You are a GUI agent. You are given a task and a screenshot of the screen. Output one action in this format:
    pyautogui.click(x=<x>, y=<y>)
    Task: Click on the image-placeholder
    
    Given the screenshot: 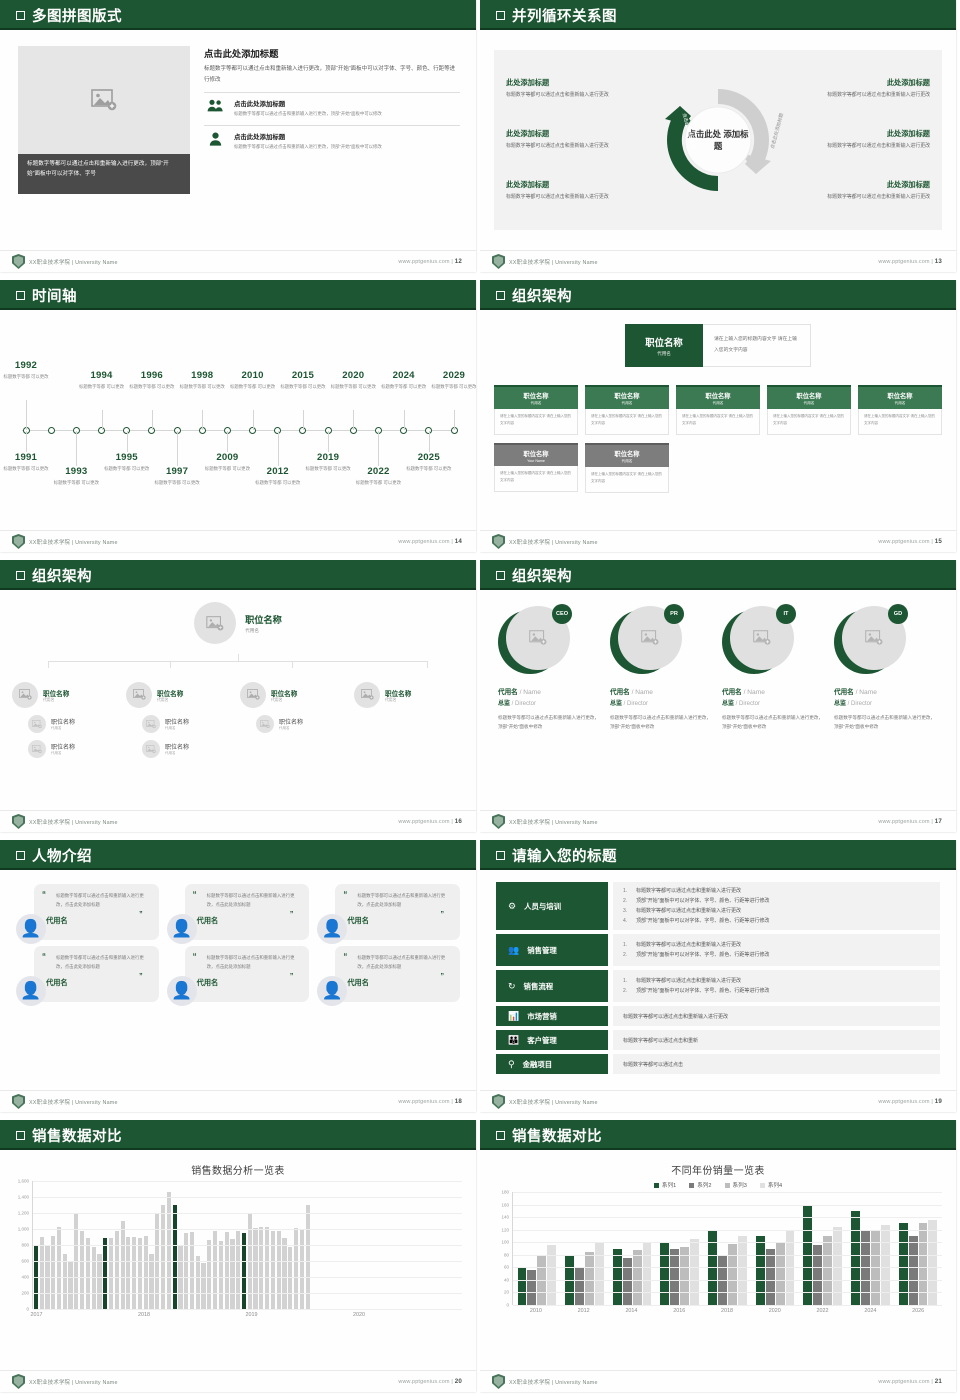 What is the action you would take?
    pyautogui.click(x=104, y=100)
    